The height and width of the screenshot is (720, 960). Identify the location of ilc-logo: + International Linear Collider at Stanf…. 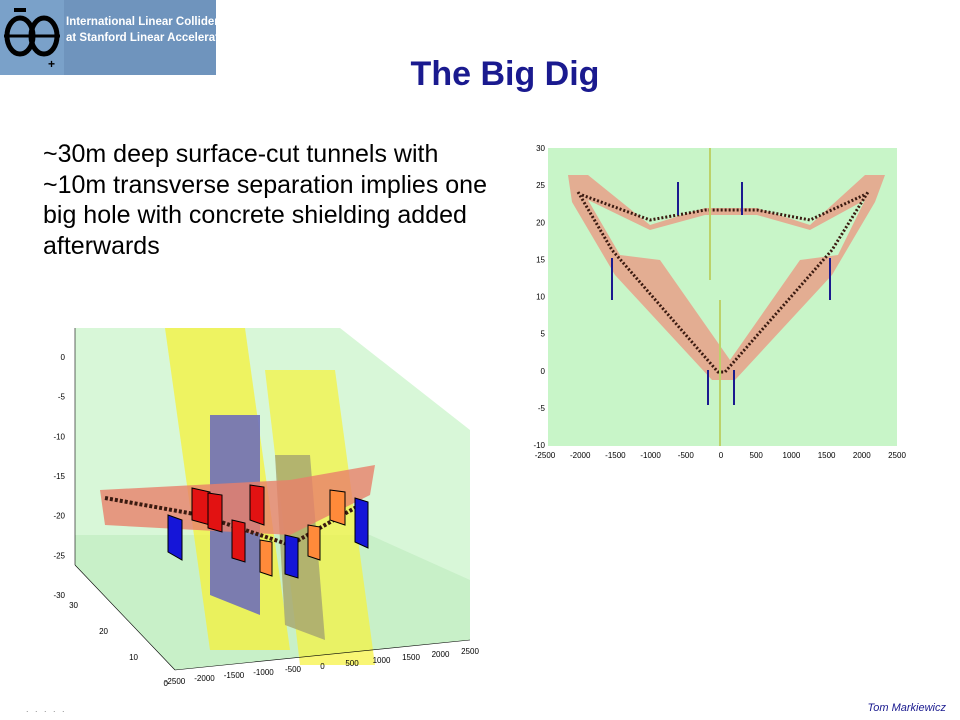
(135, 37).